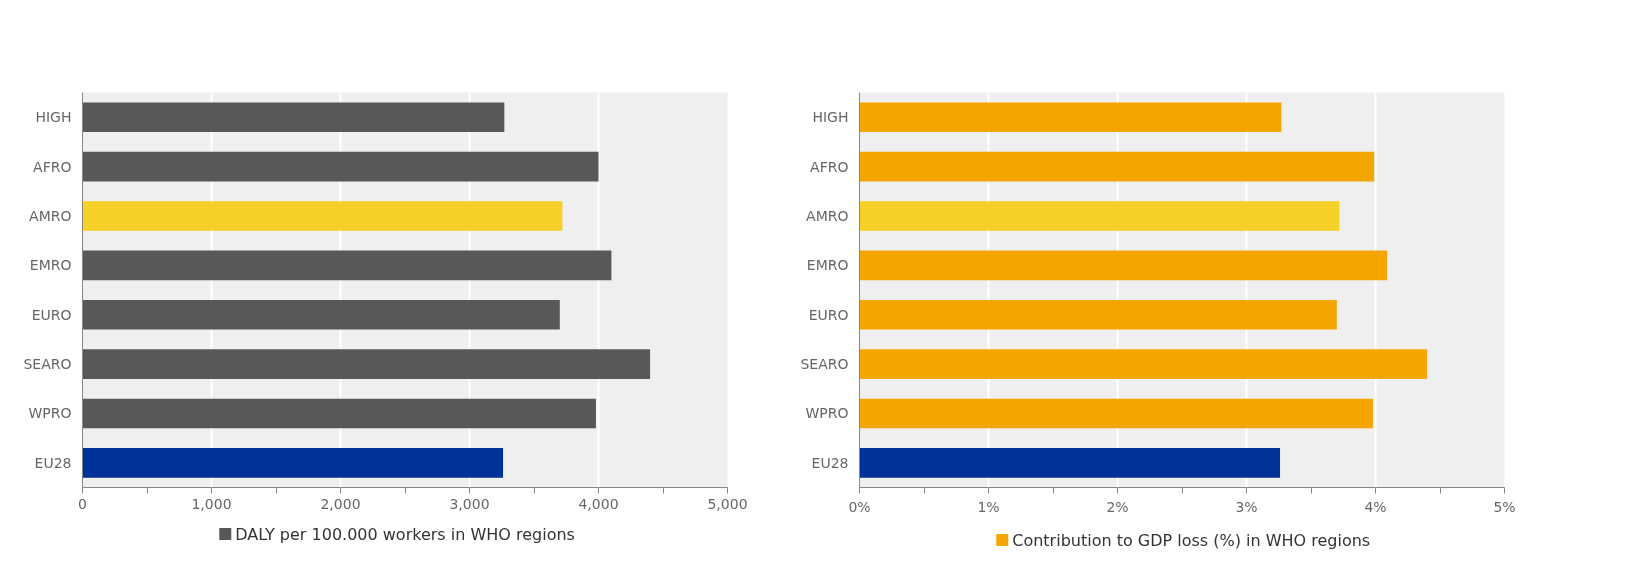 The height and width of the screenshot is (584, 1652). Describe the element at coordinates (1117, 506) in the screenshot. I see `x-tick-label: 2%` at that location.